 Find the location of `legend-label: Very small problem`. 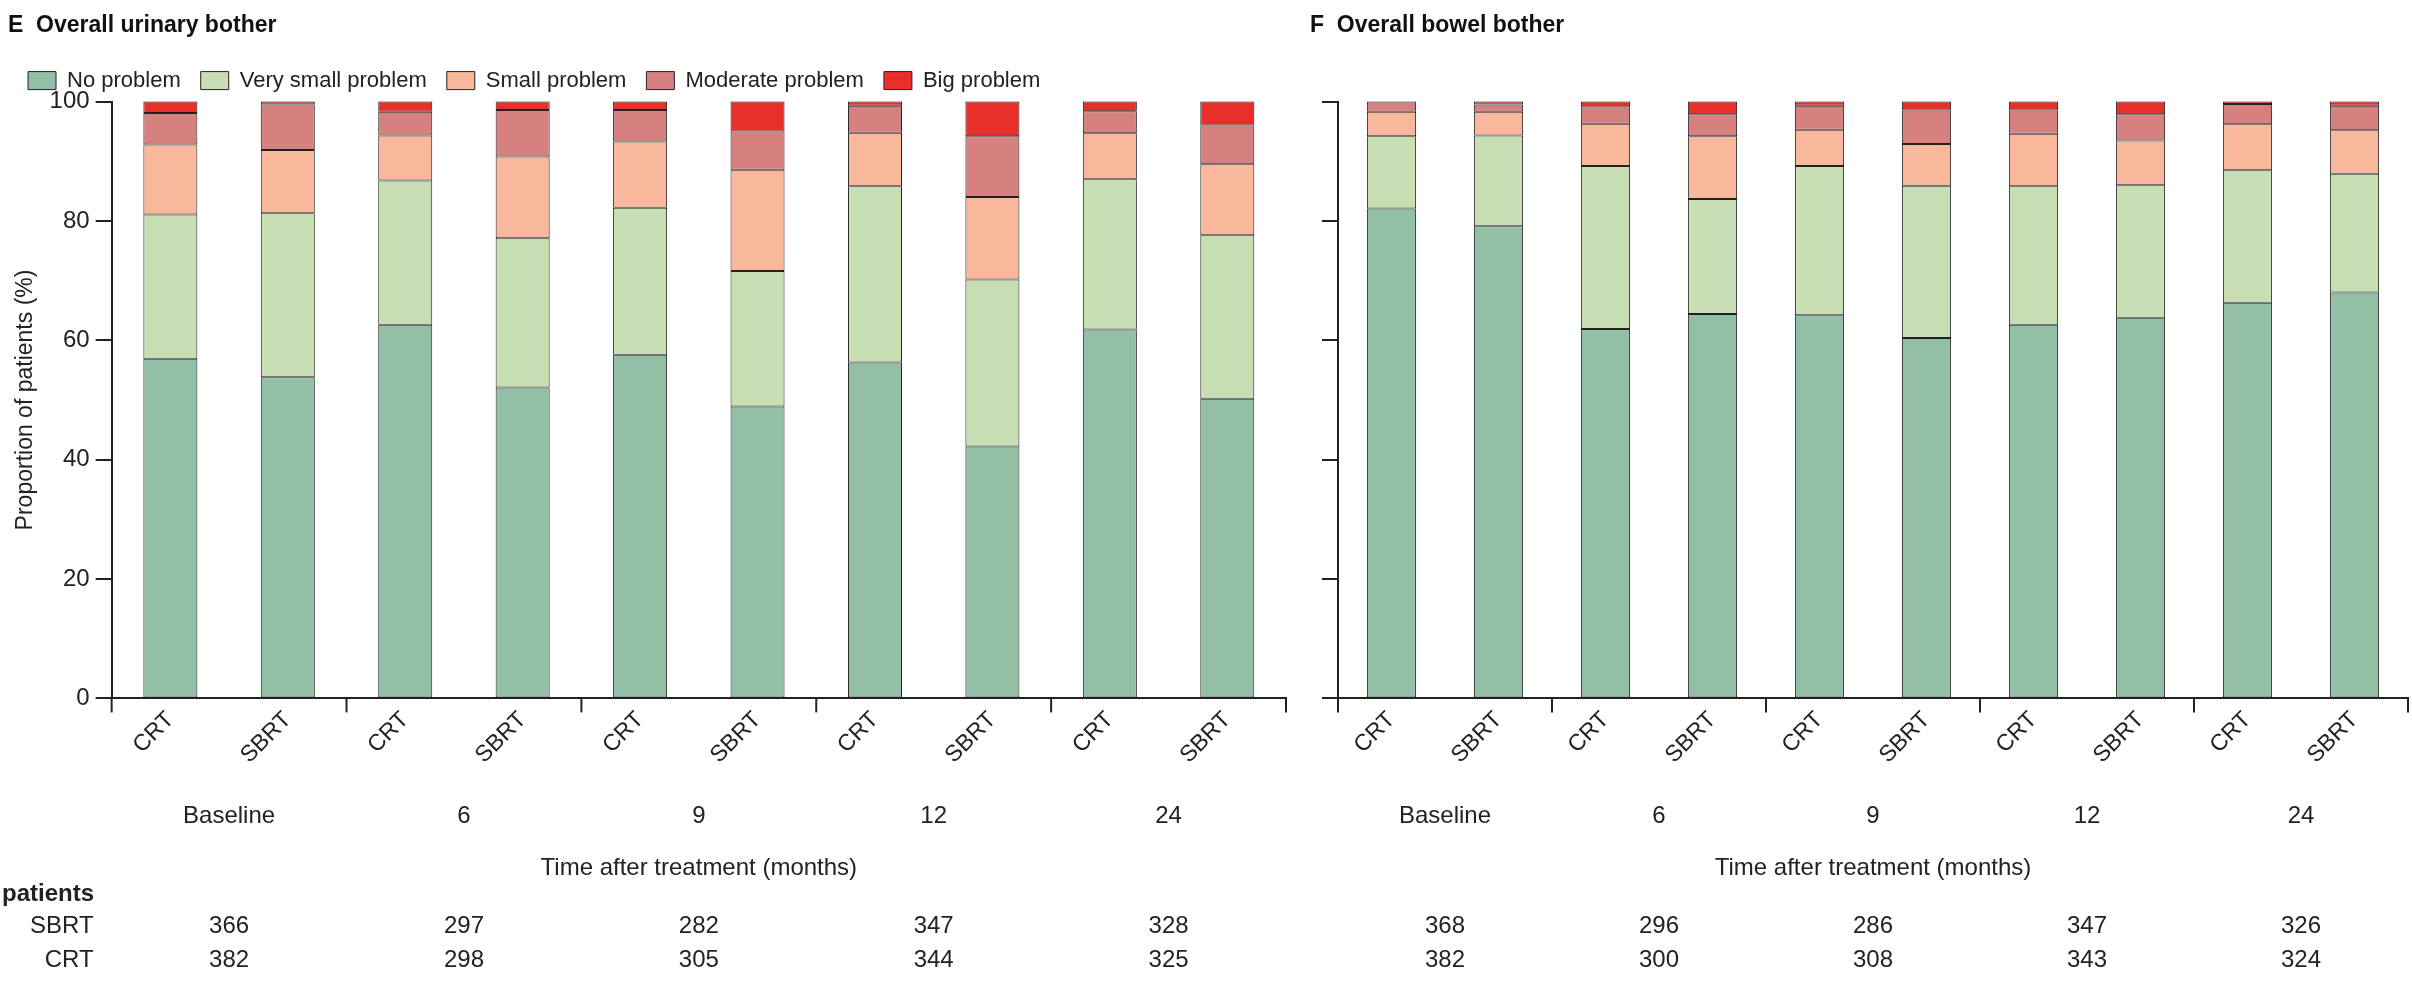

legend-label: Very small problem is located at coordinates (333, 79).